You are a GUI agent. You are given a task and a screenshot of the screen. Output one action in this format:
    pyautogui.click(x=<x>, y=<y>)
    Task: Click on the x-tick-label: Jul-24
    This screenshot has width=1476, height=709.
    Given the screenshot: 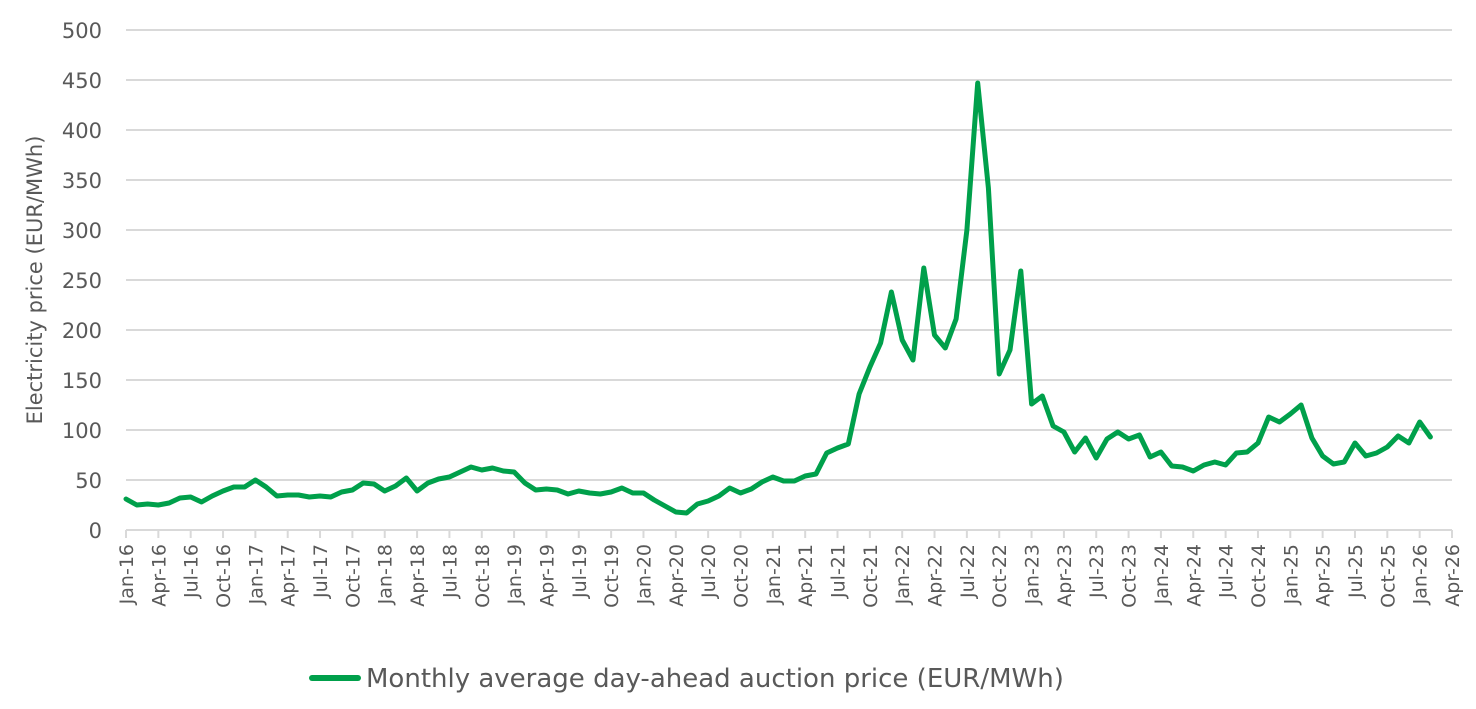 What is the action you would take?
    pyautogui.click(x=1227, y=571)
    